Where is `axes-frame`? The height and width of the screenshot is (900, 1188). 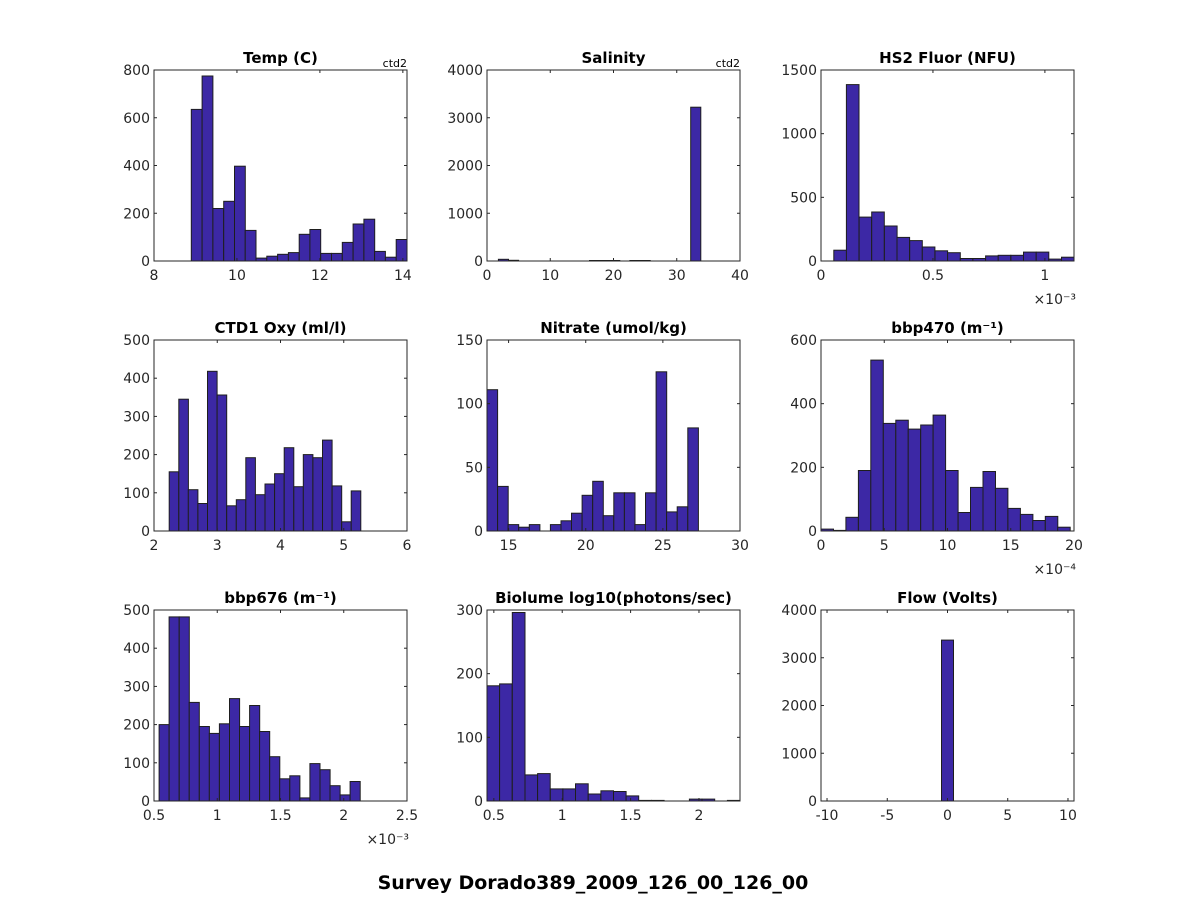
axes-frame is located at coordinates (947, 165).